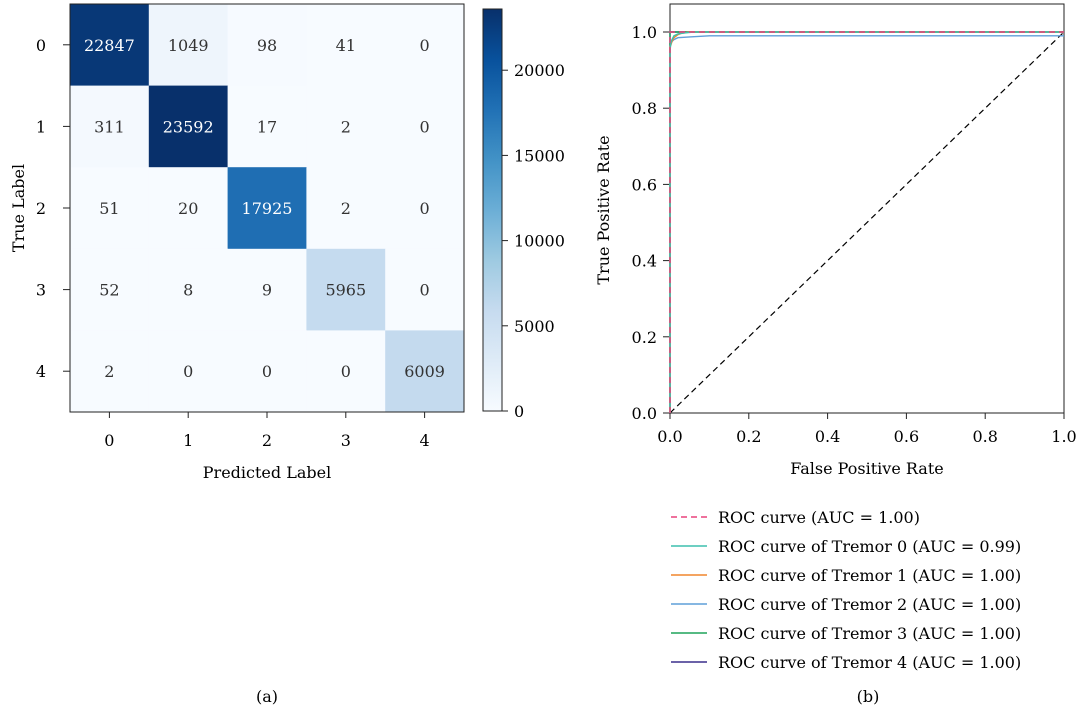  I want to click on legend-label: ROC curve of Tremor 0 (AUC = 0.99), so click(869, 546).